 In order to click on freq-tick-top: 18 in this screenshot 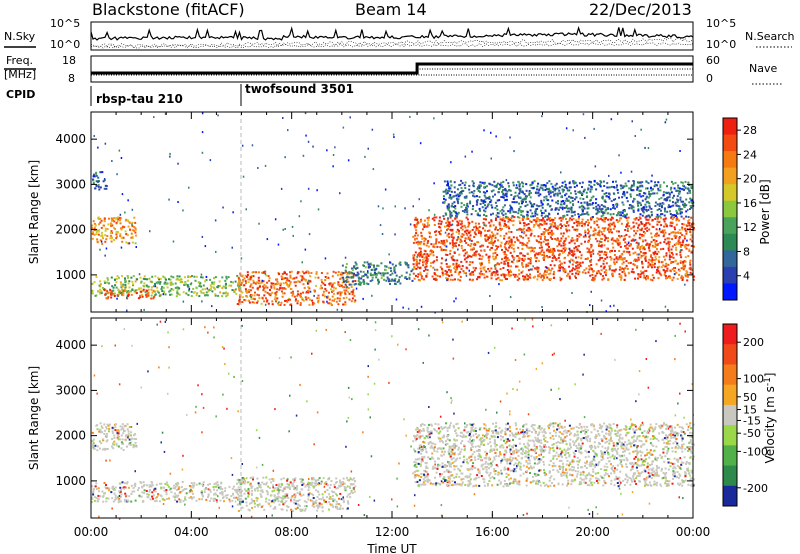, I will do `click(69, 60)`.